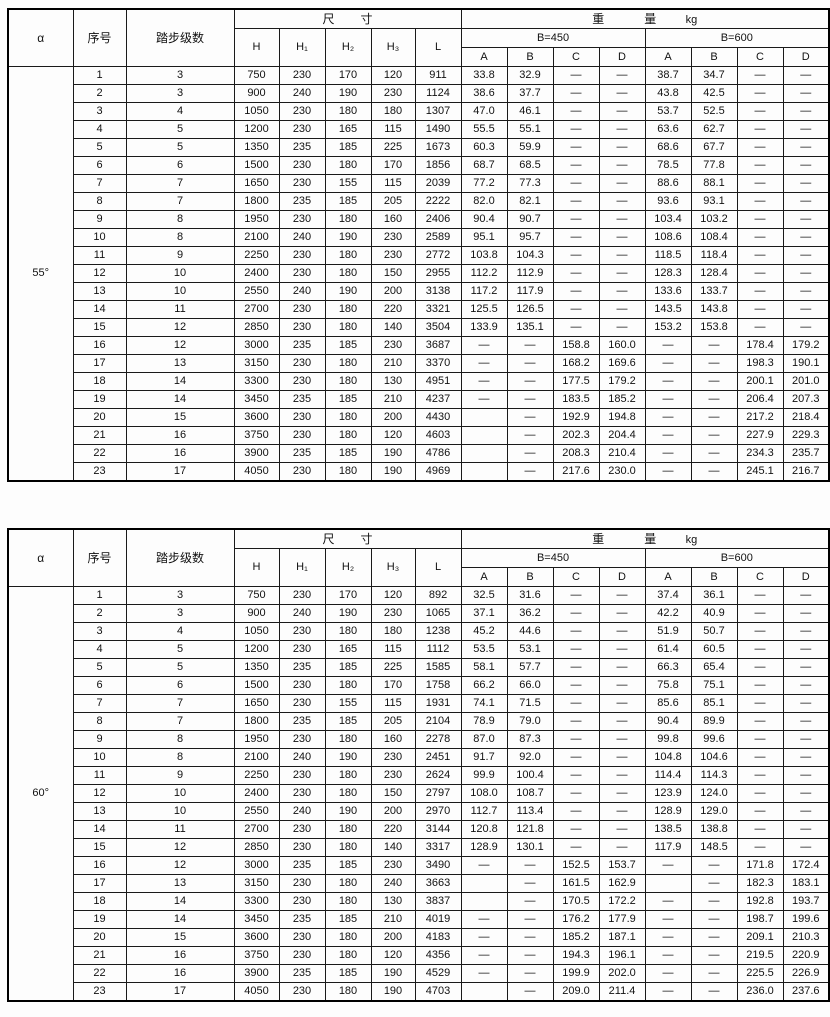 This screenshot has width=830, height=1017. I want to click on cell-H: 1200, so click(256, 129).